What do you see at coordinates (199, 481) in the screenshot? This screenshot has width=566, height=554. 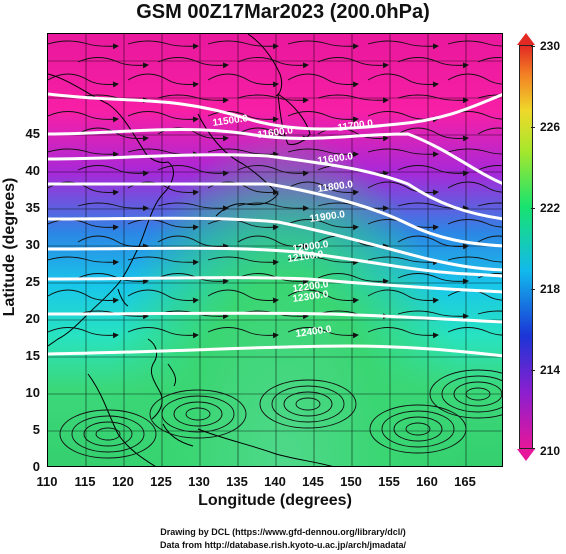 I see `x-tick: 130` at bounding box center [199, 481].